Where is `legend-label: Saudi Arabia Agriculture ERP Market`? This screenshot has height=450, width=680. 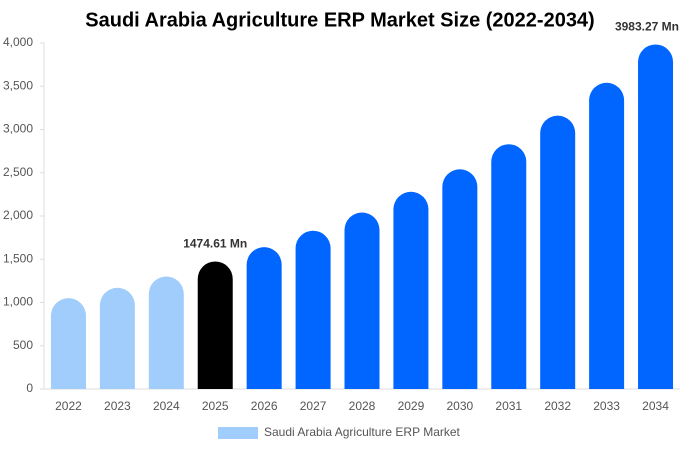 legend-label: Saudi Arabia Agriculture ERP Market is located at coordinates (362, 432).